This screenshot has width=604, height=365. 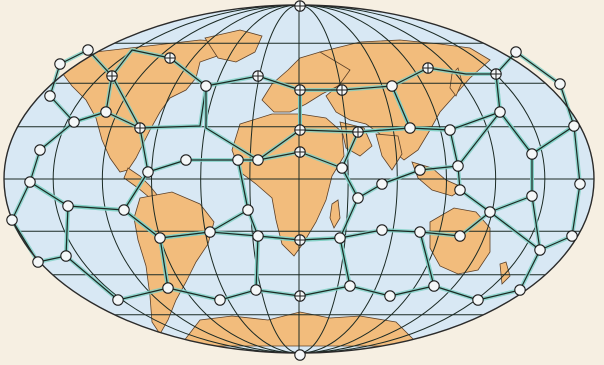 What do you see at coordinates (174, 263) in the screenshot?
I see `south-america` at bounding box center [174, 263].